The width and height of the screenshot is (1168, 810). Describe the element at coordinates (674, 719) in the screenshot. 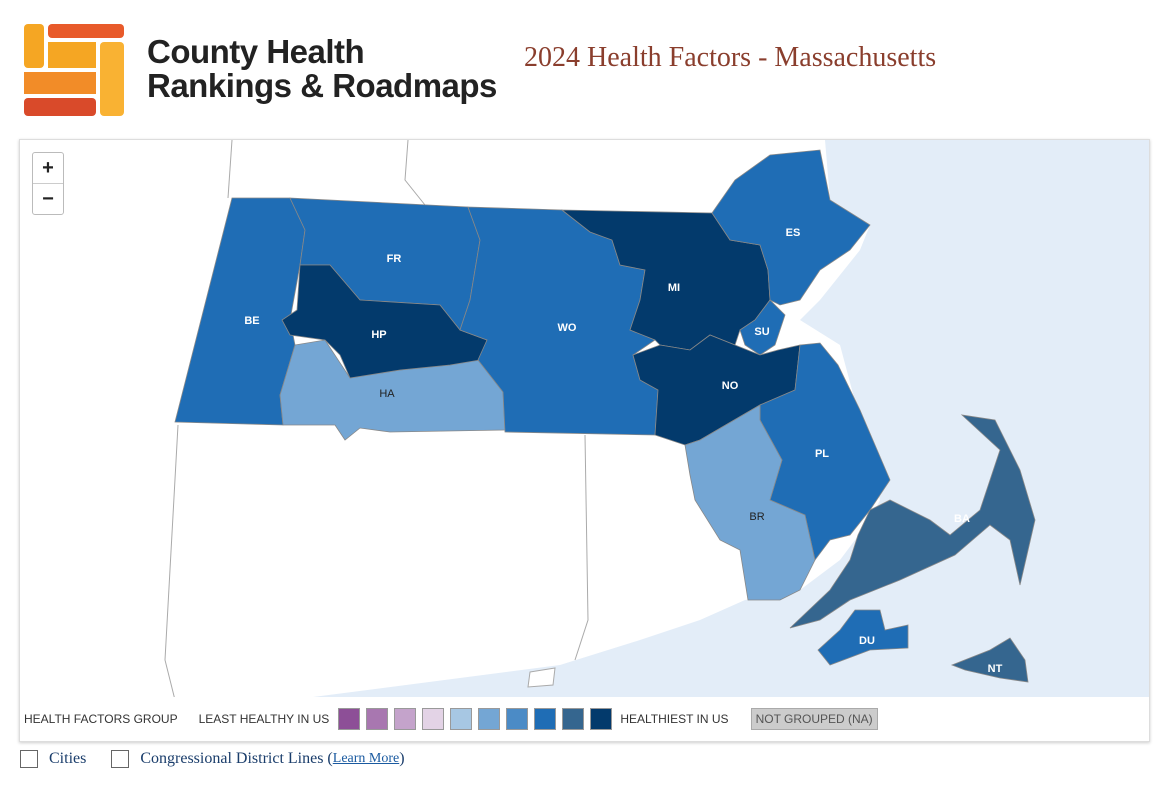

I see `legend-high: HEALTHIEST IN US` at that location.